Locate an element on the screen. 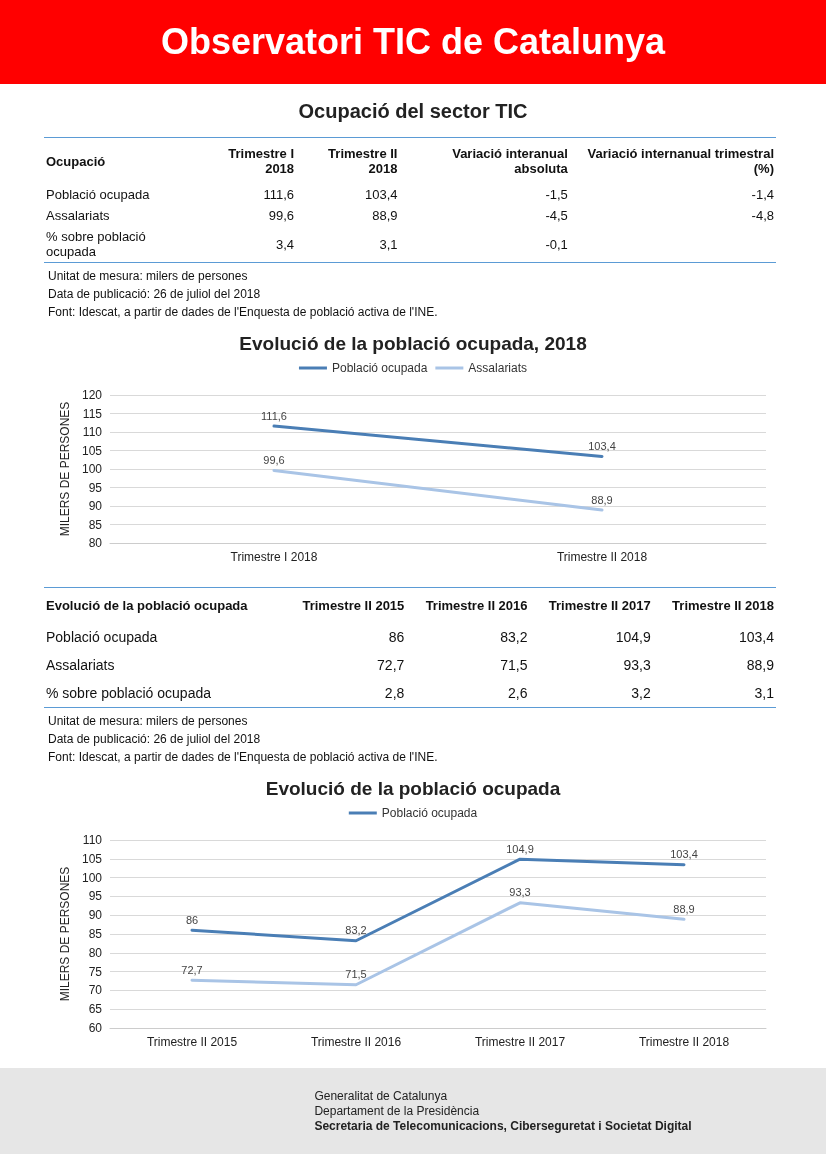  text: -1,4 is located at coordinates (762, 194).